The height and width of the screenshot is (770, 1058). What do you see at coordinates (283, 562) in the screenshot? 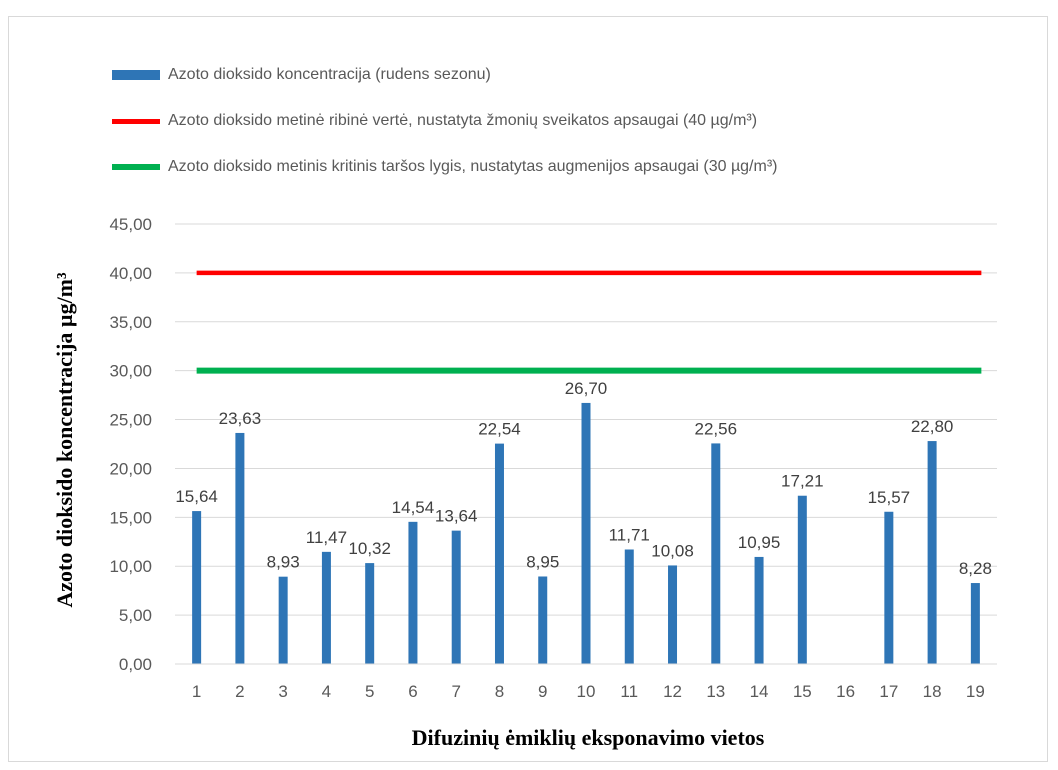
I see `data-label: 8,93` at bounding box center [283, 562].